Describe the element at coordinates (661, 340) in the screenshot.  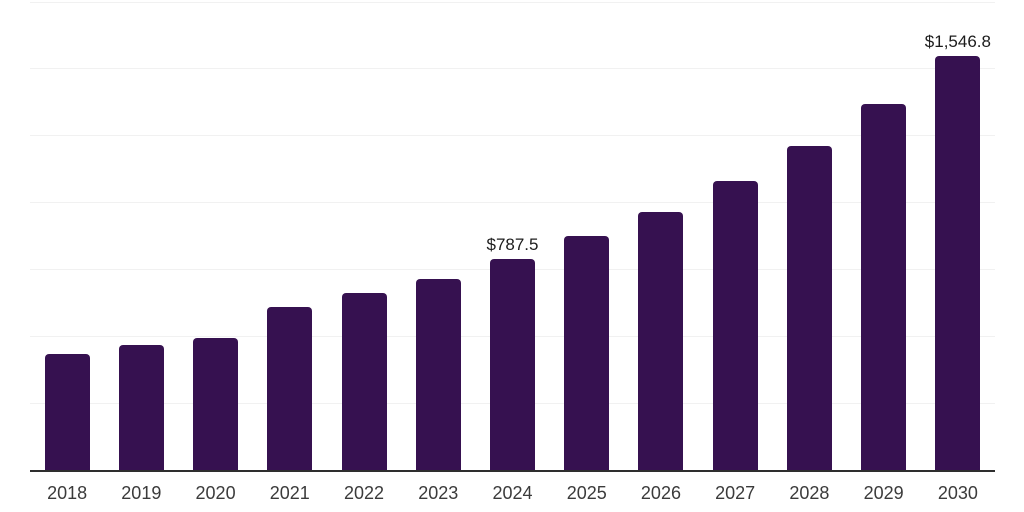
I see `bar-2026` at that location.